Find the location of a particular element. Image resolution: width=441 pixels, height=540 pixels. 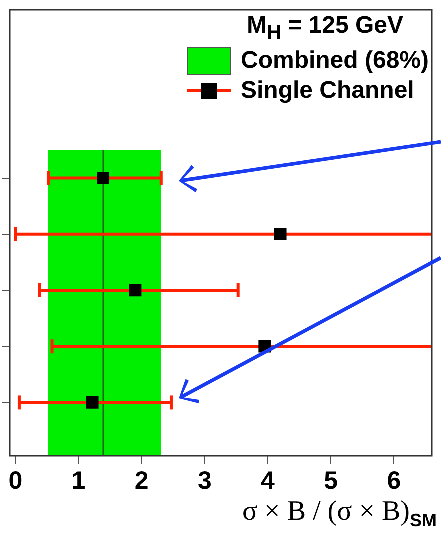

legend-title: M$_{H}$ = 125 GeV is located at coordinates (325, 28).